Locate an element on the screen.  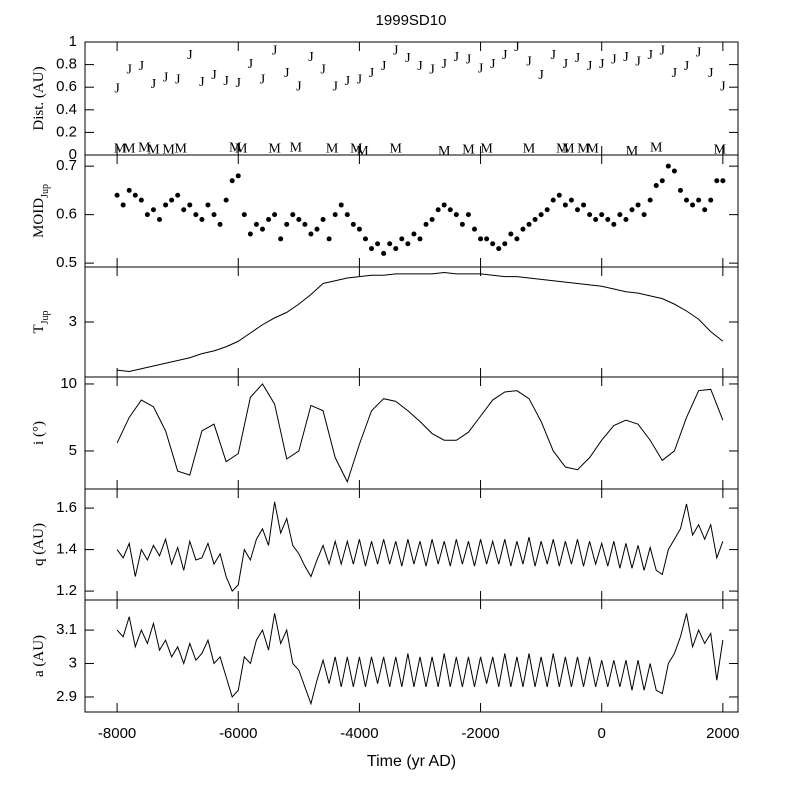
y-axis-label: q (AU) is located at coordinates (39, 544).